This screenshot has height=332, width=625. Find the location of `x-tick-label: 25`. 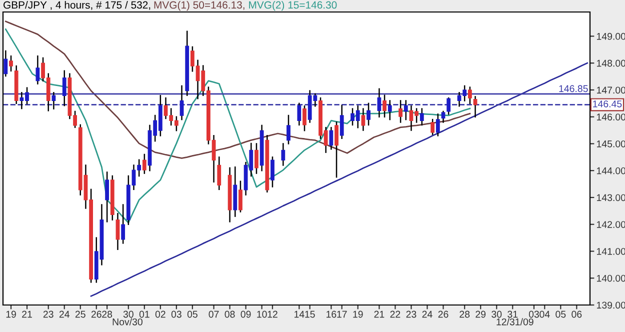

x-tick-label: 25 is located at coordinates (80, 314).